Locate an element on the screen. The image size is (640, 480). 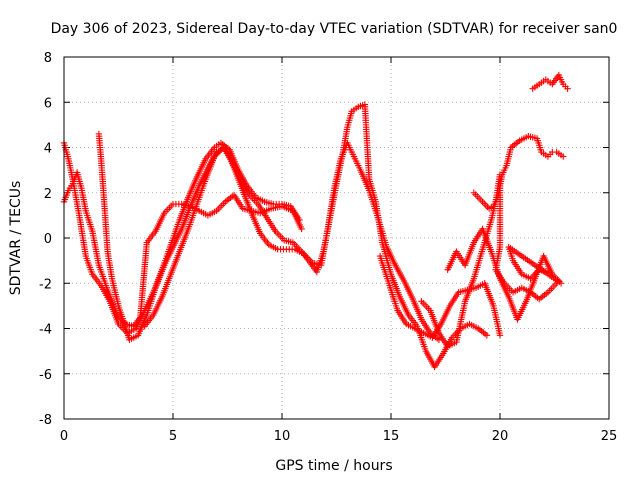
x-tick-label: 20 is located at coordinates (500, 436).